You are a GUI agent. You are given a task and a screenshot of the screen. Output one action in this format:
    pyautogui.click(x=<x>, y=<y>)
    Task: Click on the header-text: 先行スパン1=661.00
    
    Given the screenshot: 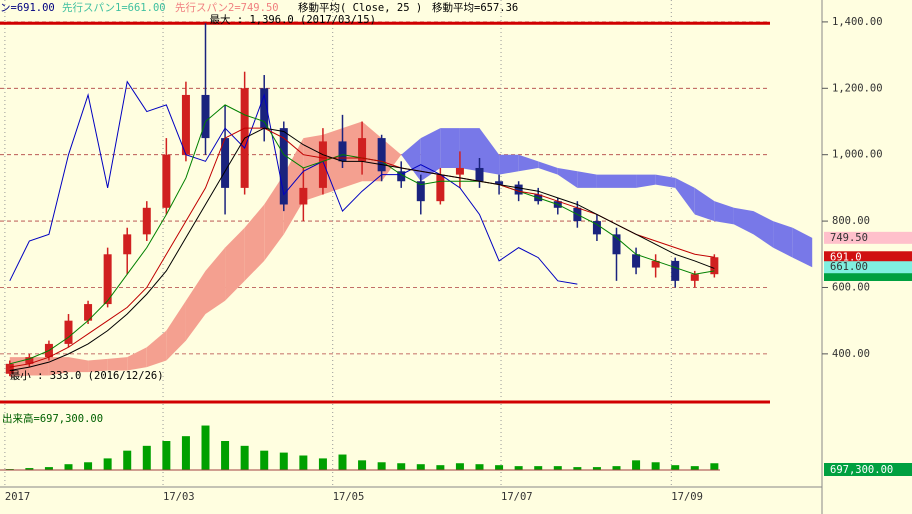 What is the action you would take?
    pyautogui.click(x=114, y=7)
    